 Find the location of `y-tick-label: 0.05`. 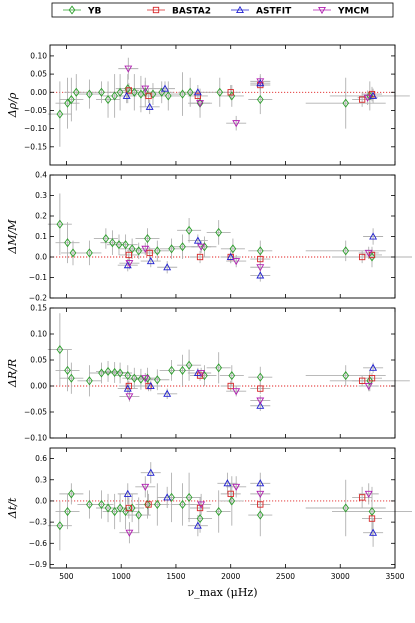

y-tick-label: 0.05 is located at coordinates (38, 74).